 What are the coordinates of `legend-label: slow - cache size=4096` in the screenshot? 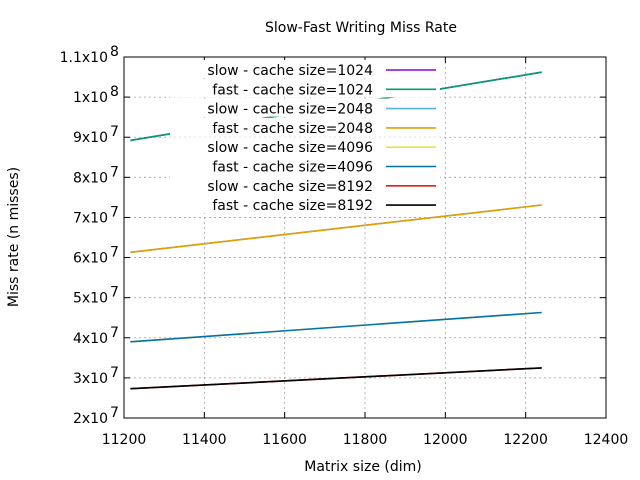 It's located at (290, 148).